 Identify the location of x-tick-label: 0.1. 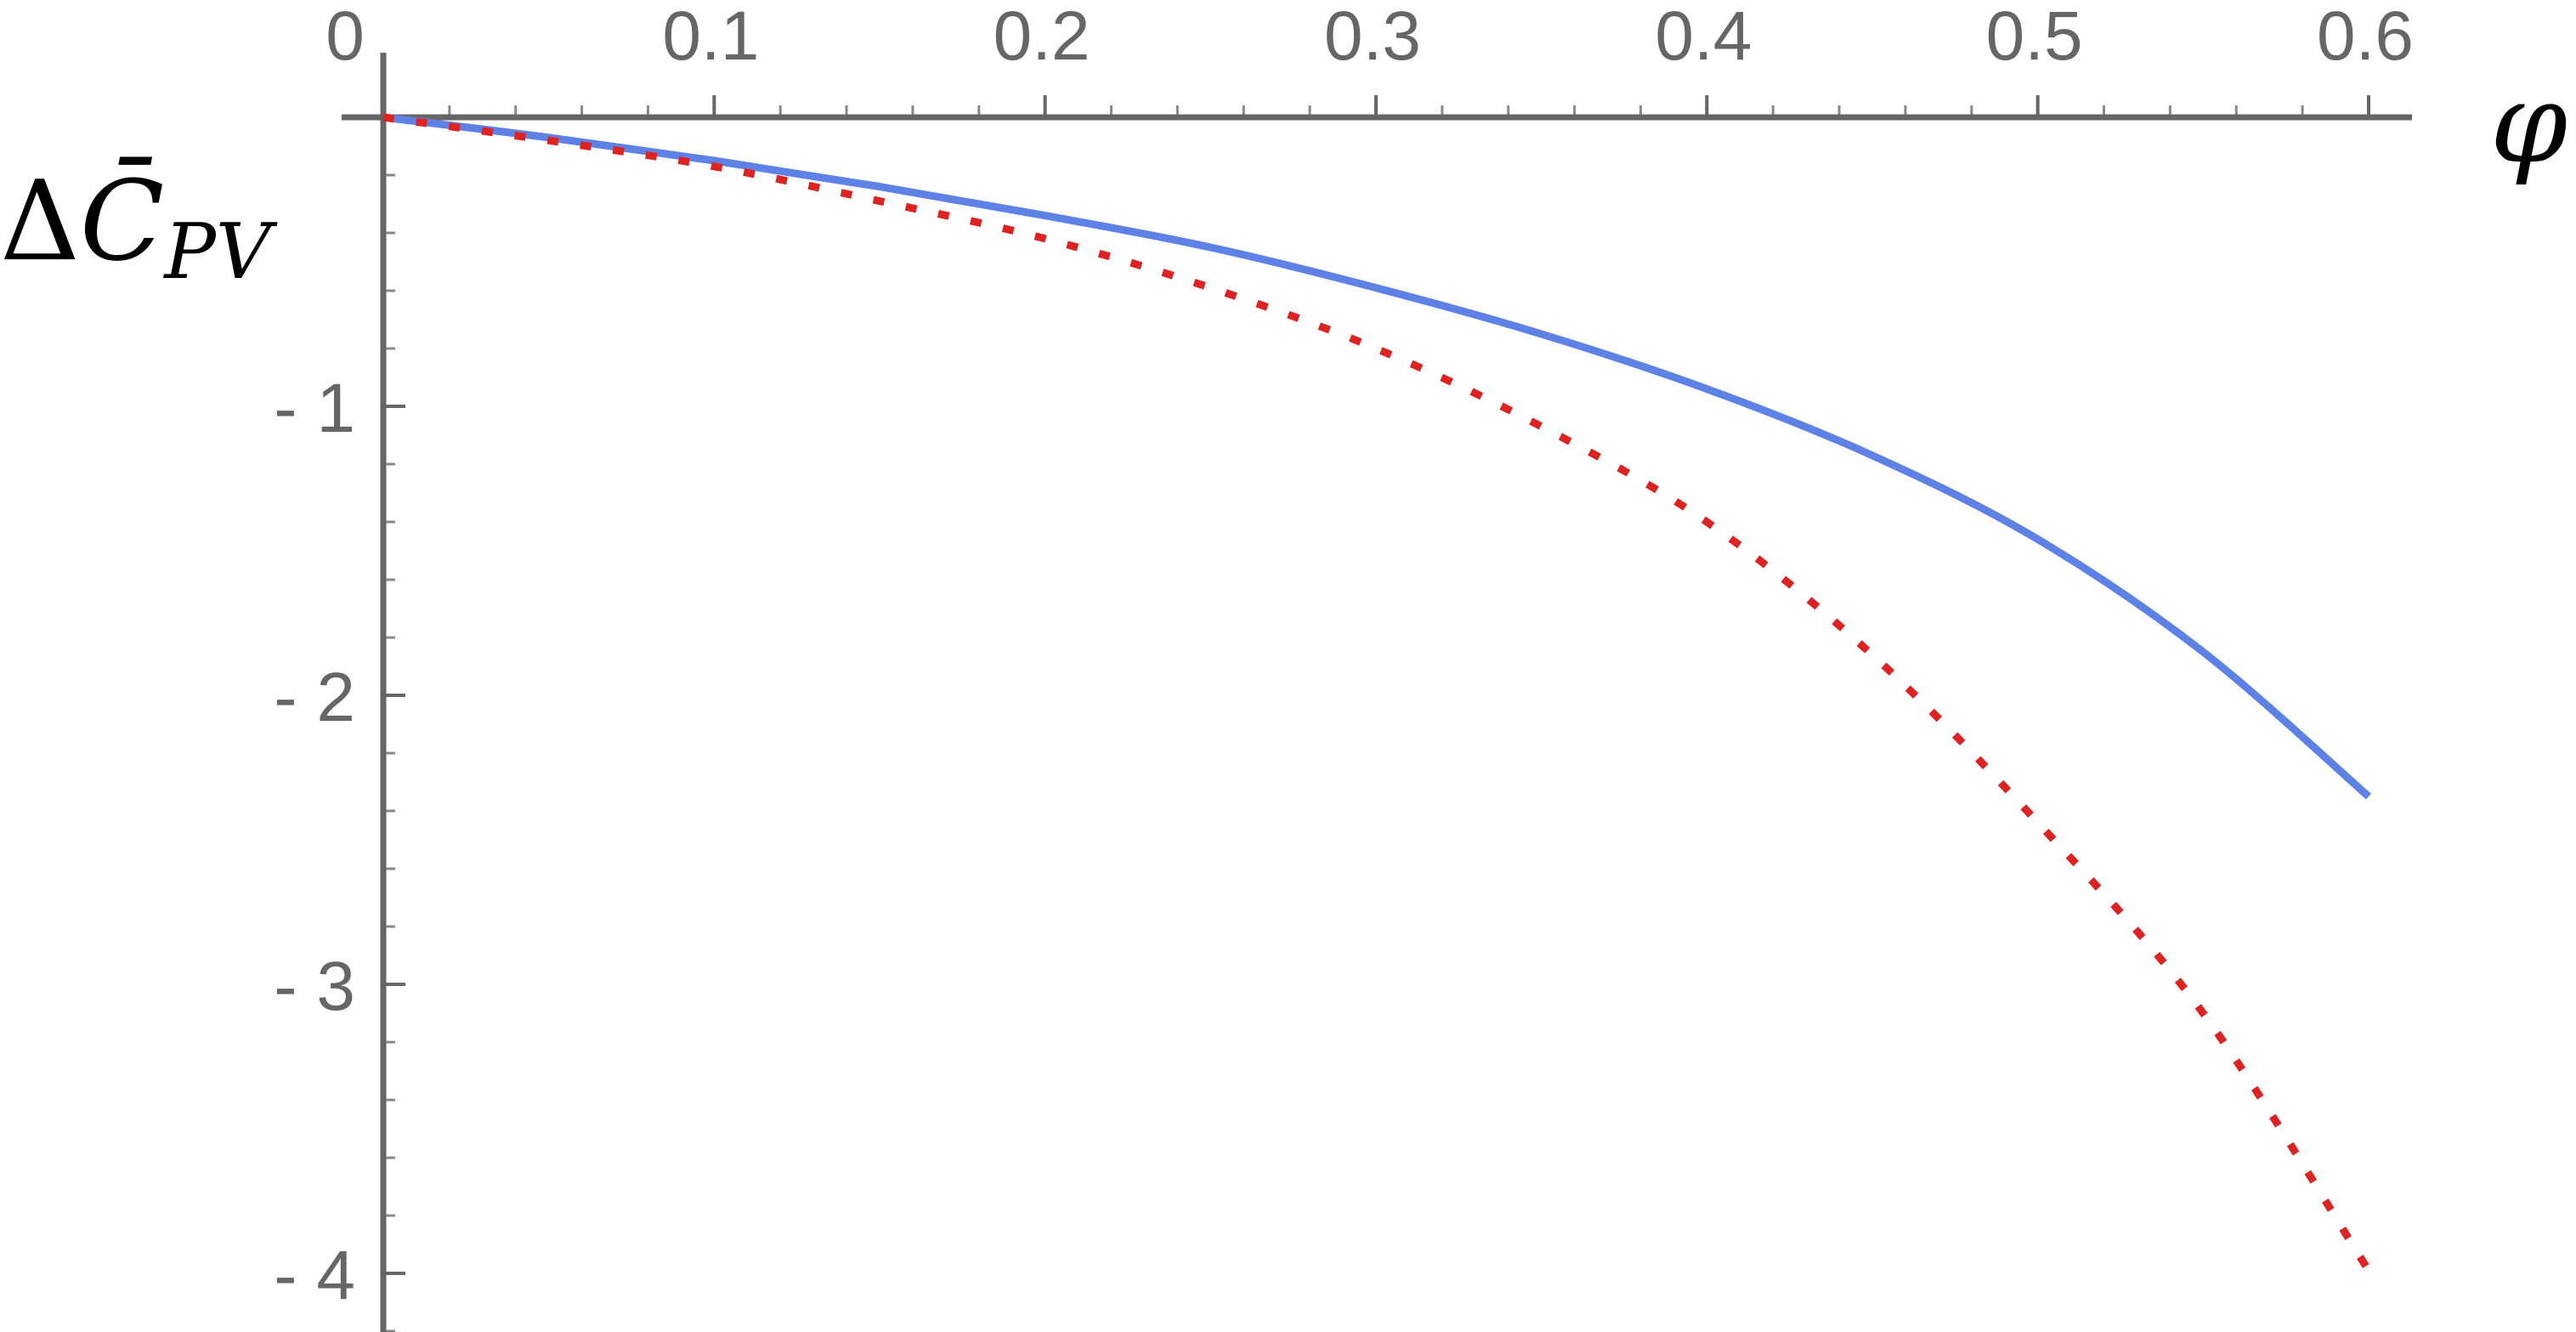
(710, 37).